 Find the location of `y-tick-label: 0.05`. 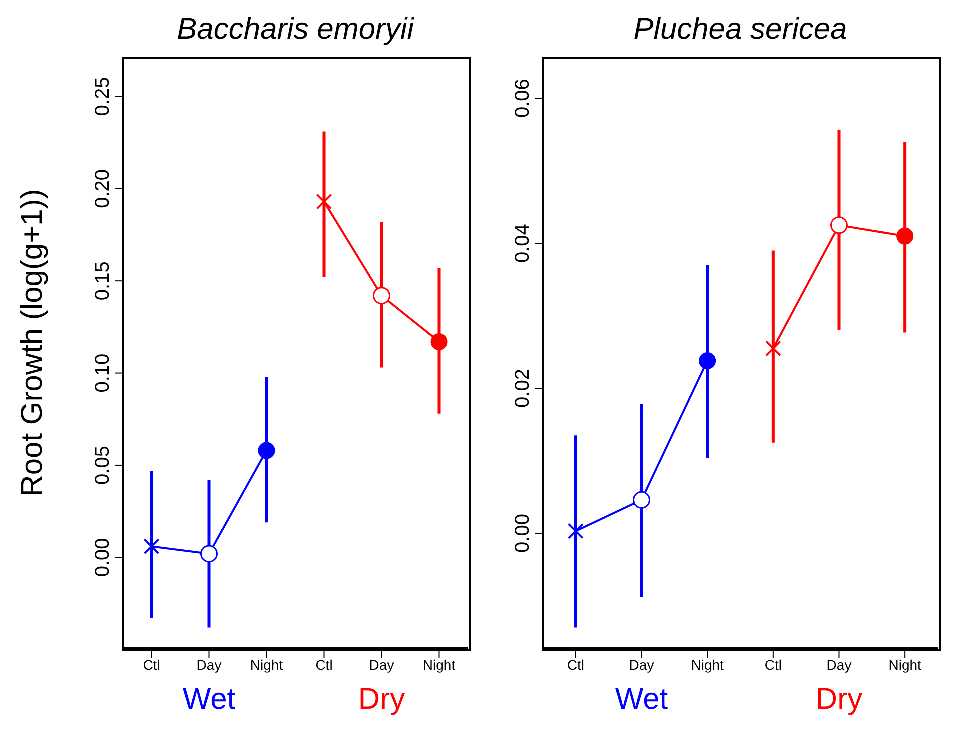

y-tick-label: 0.05 is located at coordinates (103, 465).